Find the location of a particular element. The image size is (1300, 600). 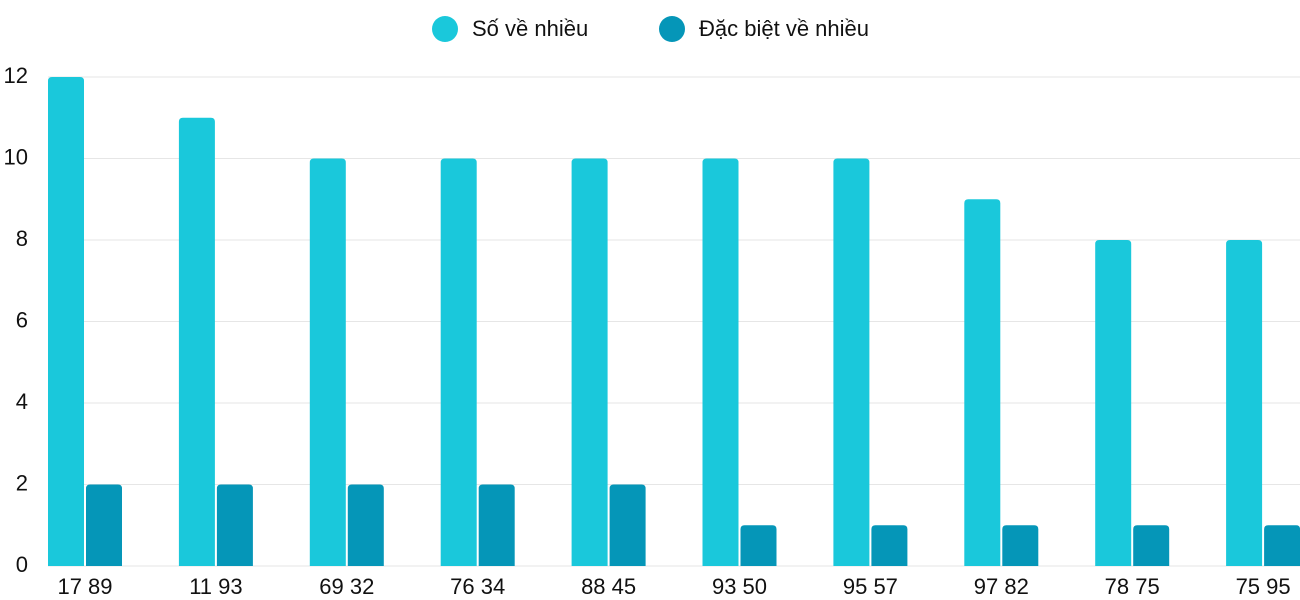

x-tick-label: 11 93 is located at coordinates (215, 586).